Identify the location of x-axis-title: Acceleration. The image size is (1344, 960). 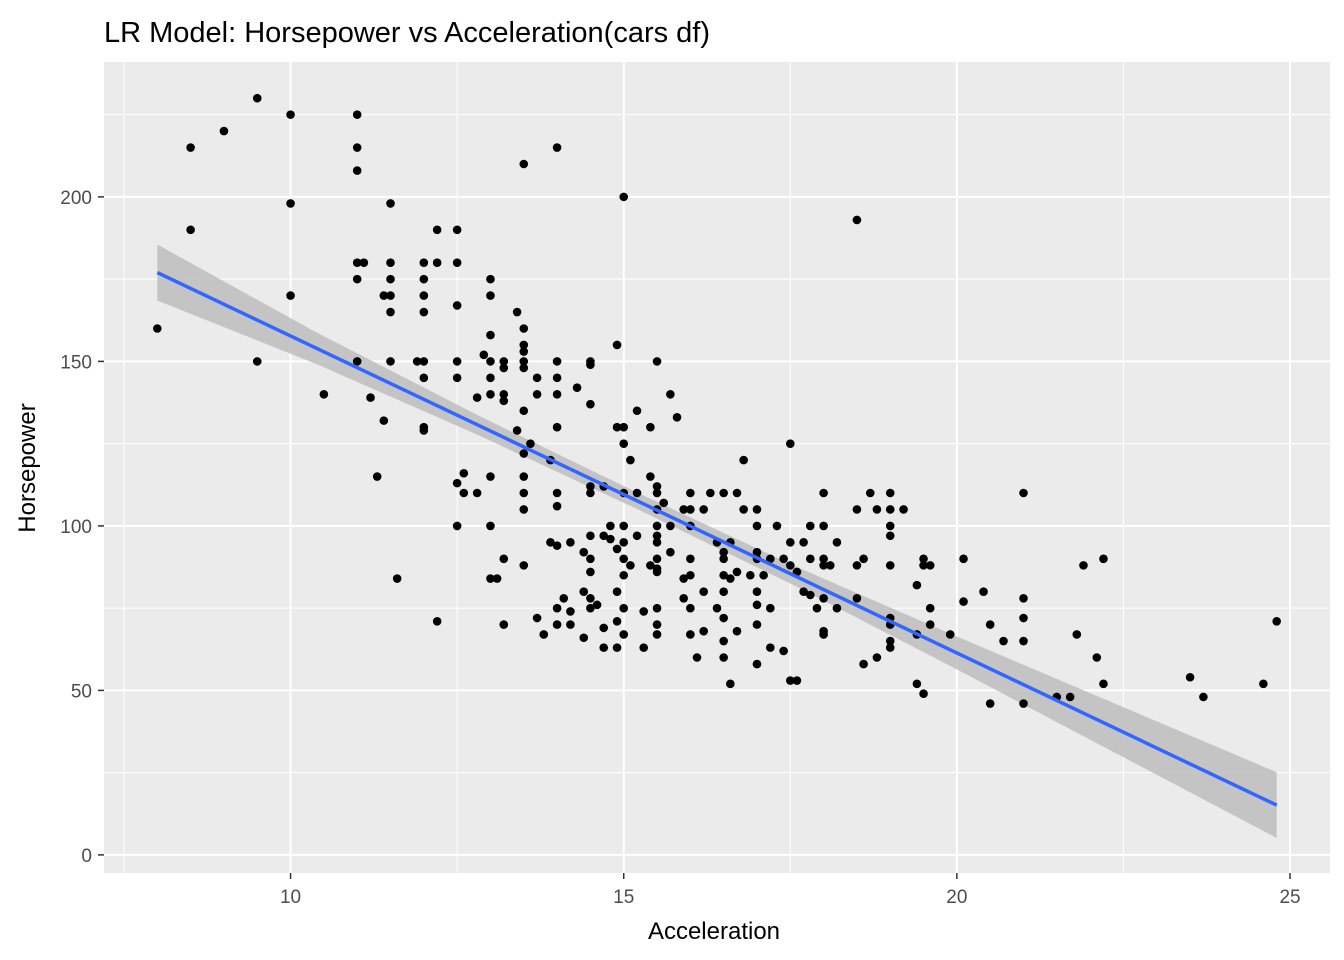
(714, 931).